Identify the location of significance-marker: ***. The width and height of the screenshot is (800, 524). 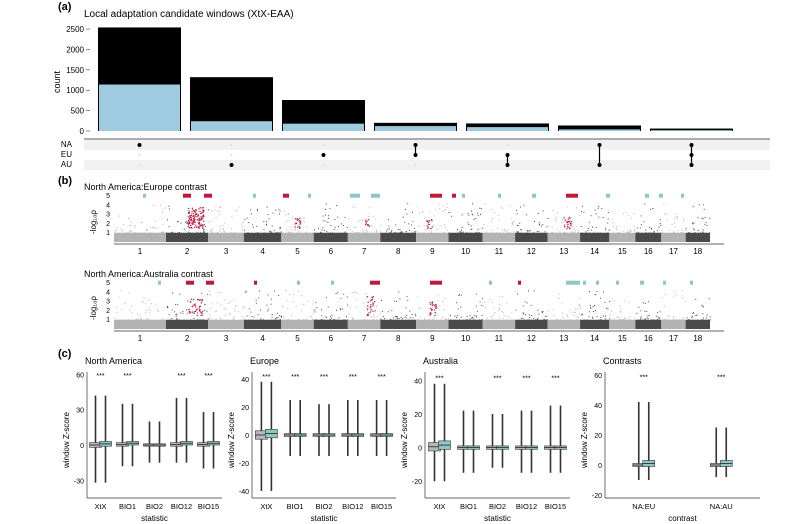
(439, 378).